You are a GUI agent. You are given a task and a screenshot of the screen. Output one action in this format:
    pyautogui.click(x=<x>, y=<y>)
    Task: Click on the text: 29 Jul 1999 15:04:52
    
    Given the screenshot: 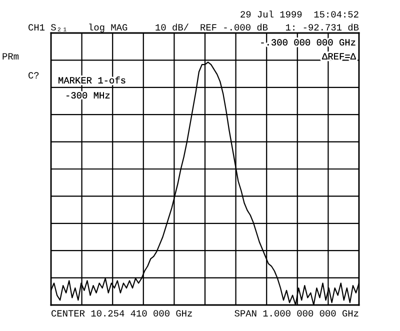 What is the action you would take?
    pyautogui.click(x=299, y=14)
    